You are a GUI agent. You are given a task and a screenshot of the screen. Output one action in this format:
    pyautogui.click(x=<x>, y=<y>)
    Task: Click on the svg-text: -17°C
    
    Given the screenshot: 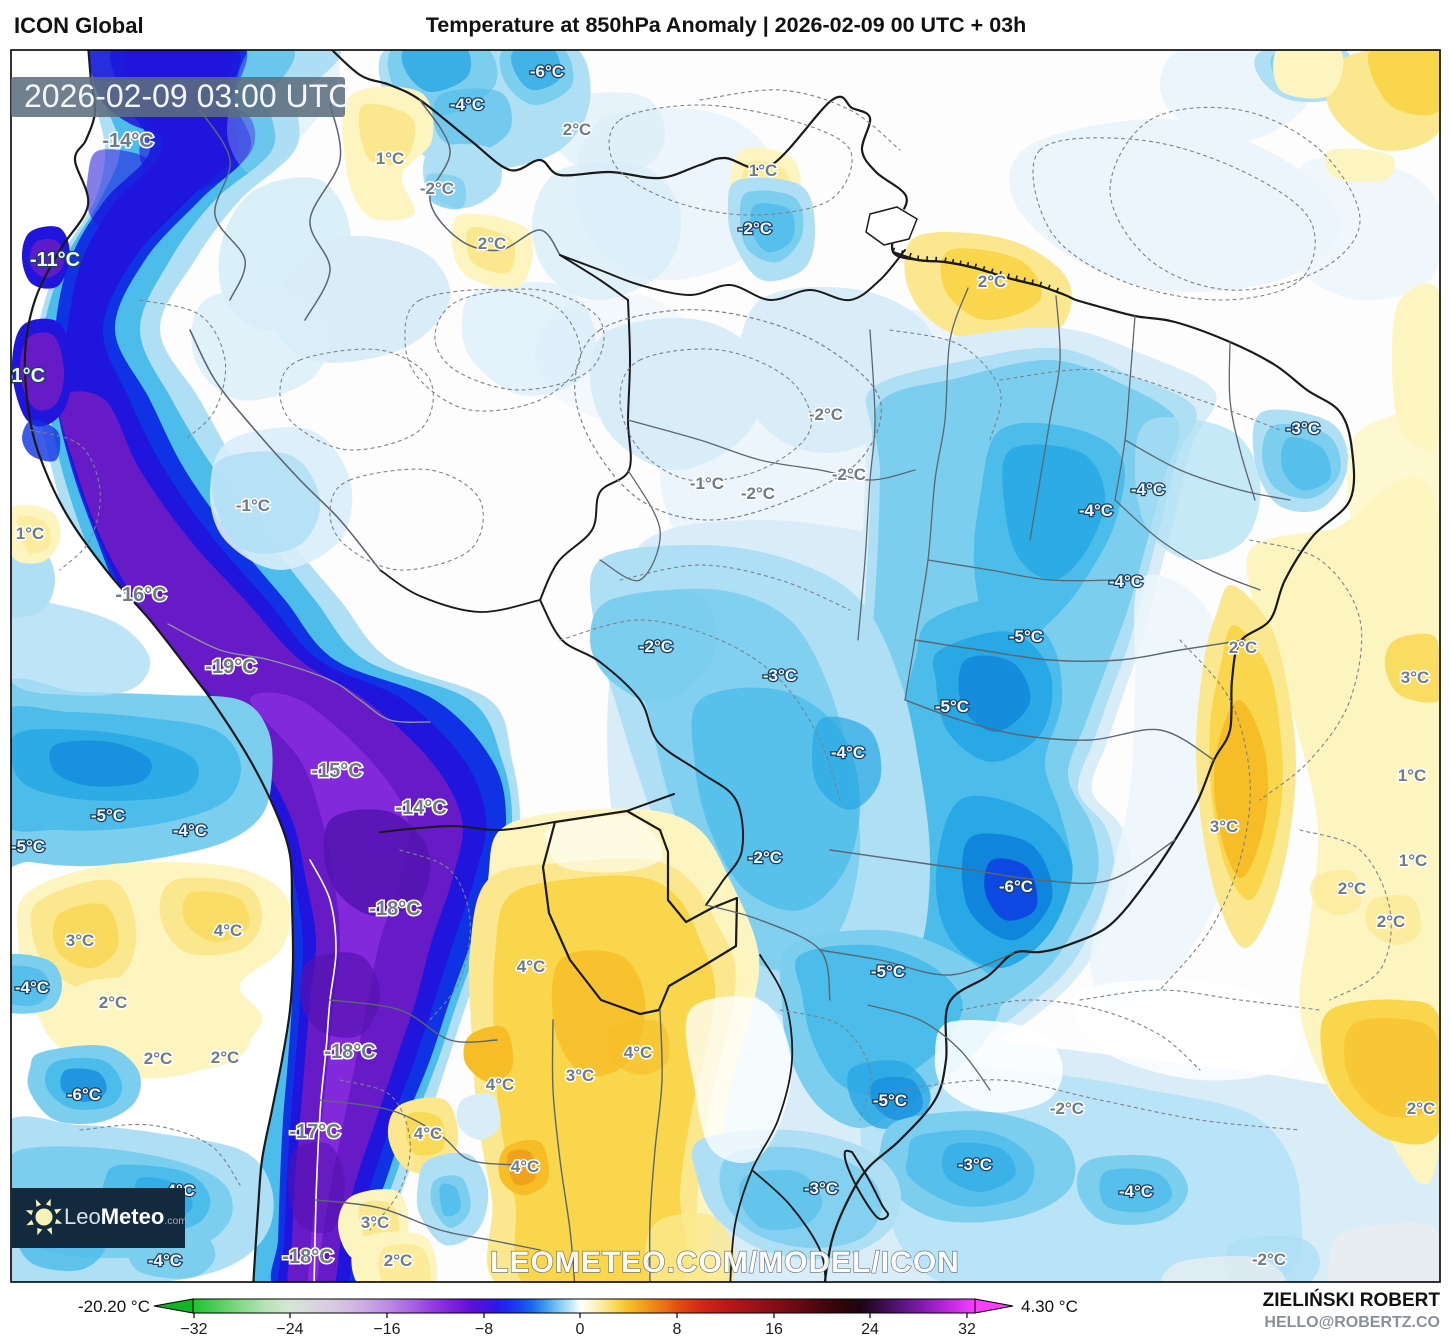 What is the action you would take?
    pyautogui.click(x=314, y=1132)
    